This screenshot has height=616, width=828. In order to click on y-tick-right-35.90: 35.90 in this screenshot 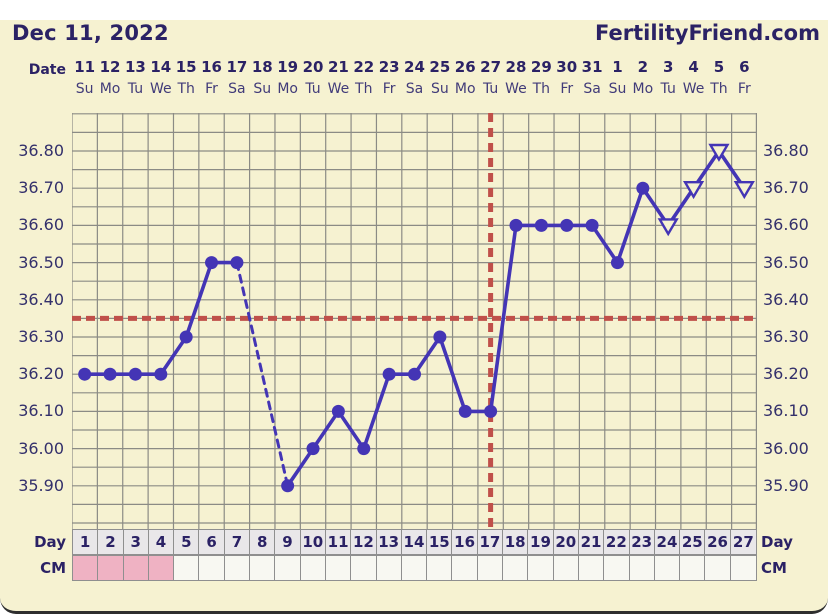, I will do `click(786, 485)`.